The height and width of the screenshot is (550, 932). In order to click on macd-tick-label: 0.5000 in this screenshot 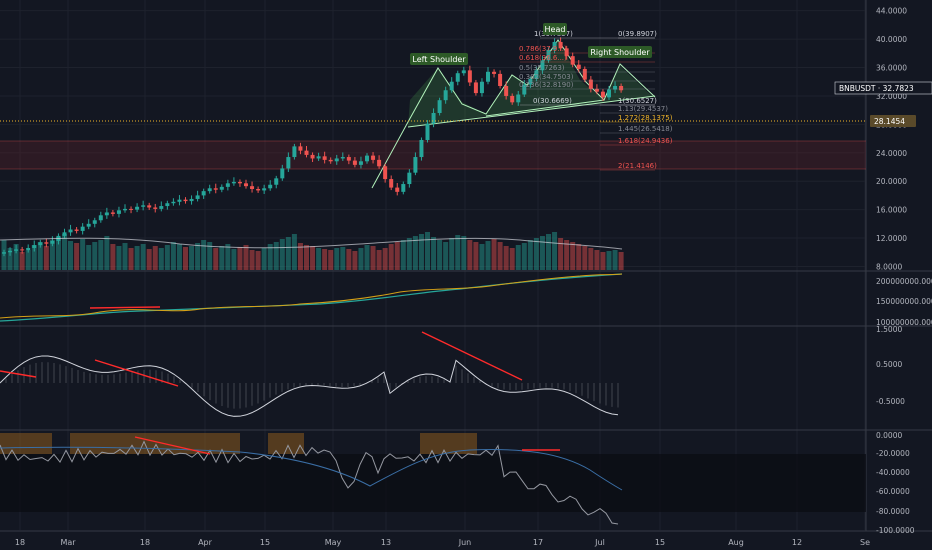, I will do `click(889, 364)`.